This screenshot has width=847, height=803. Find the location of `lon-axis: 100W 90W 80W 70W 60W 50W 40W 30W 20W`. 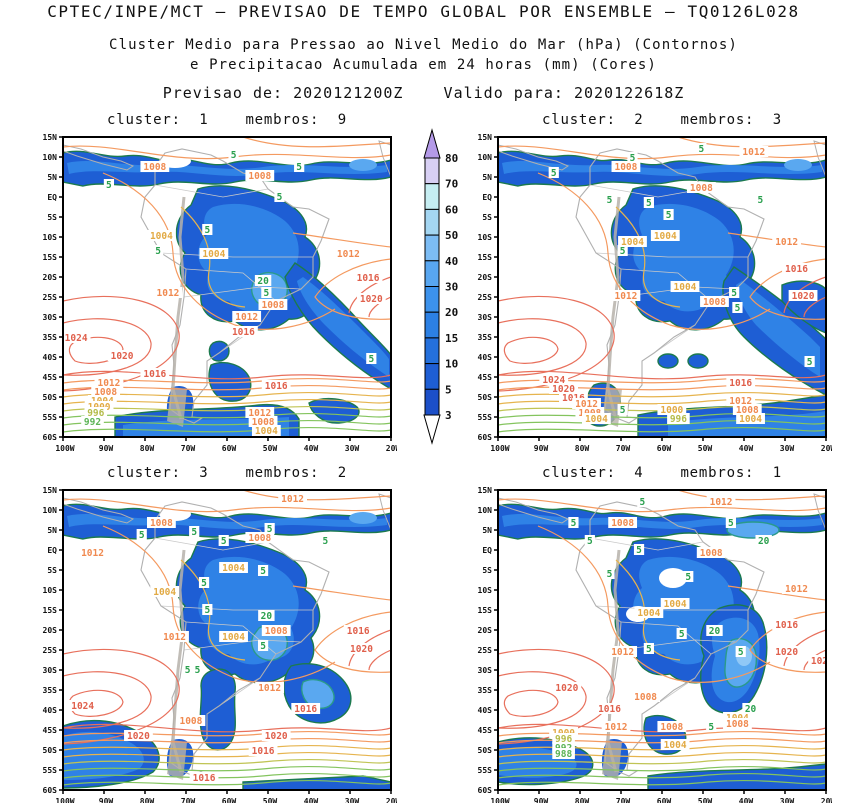

lon-axis: 100W 90W 80W 70W 60W 50W 40W 30W 20W is located at coordinates (226, 796).